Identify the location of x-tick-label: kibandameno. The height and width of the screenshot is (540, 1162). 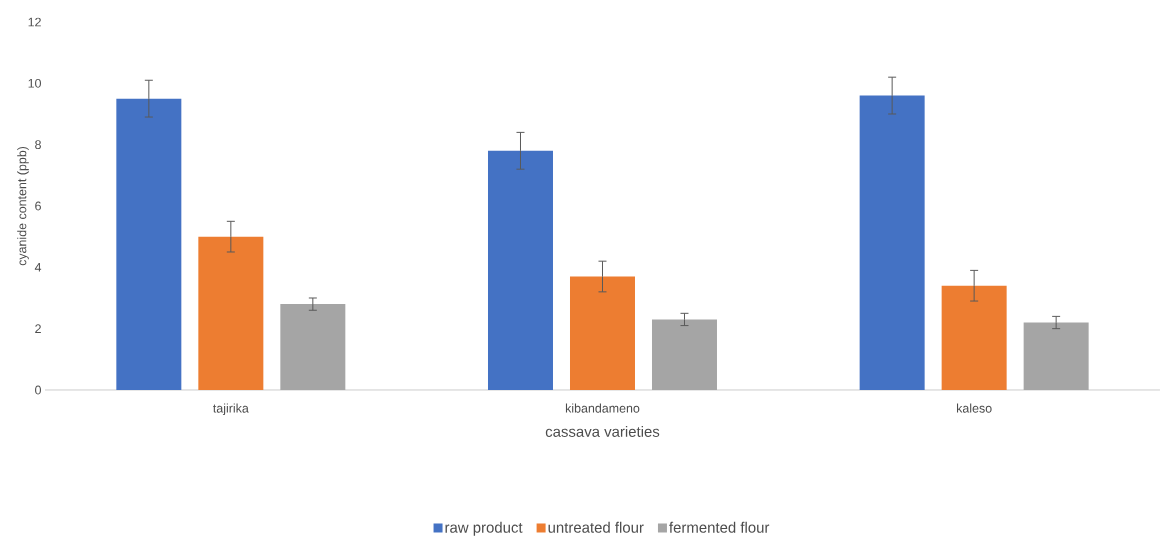
(602, 408).